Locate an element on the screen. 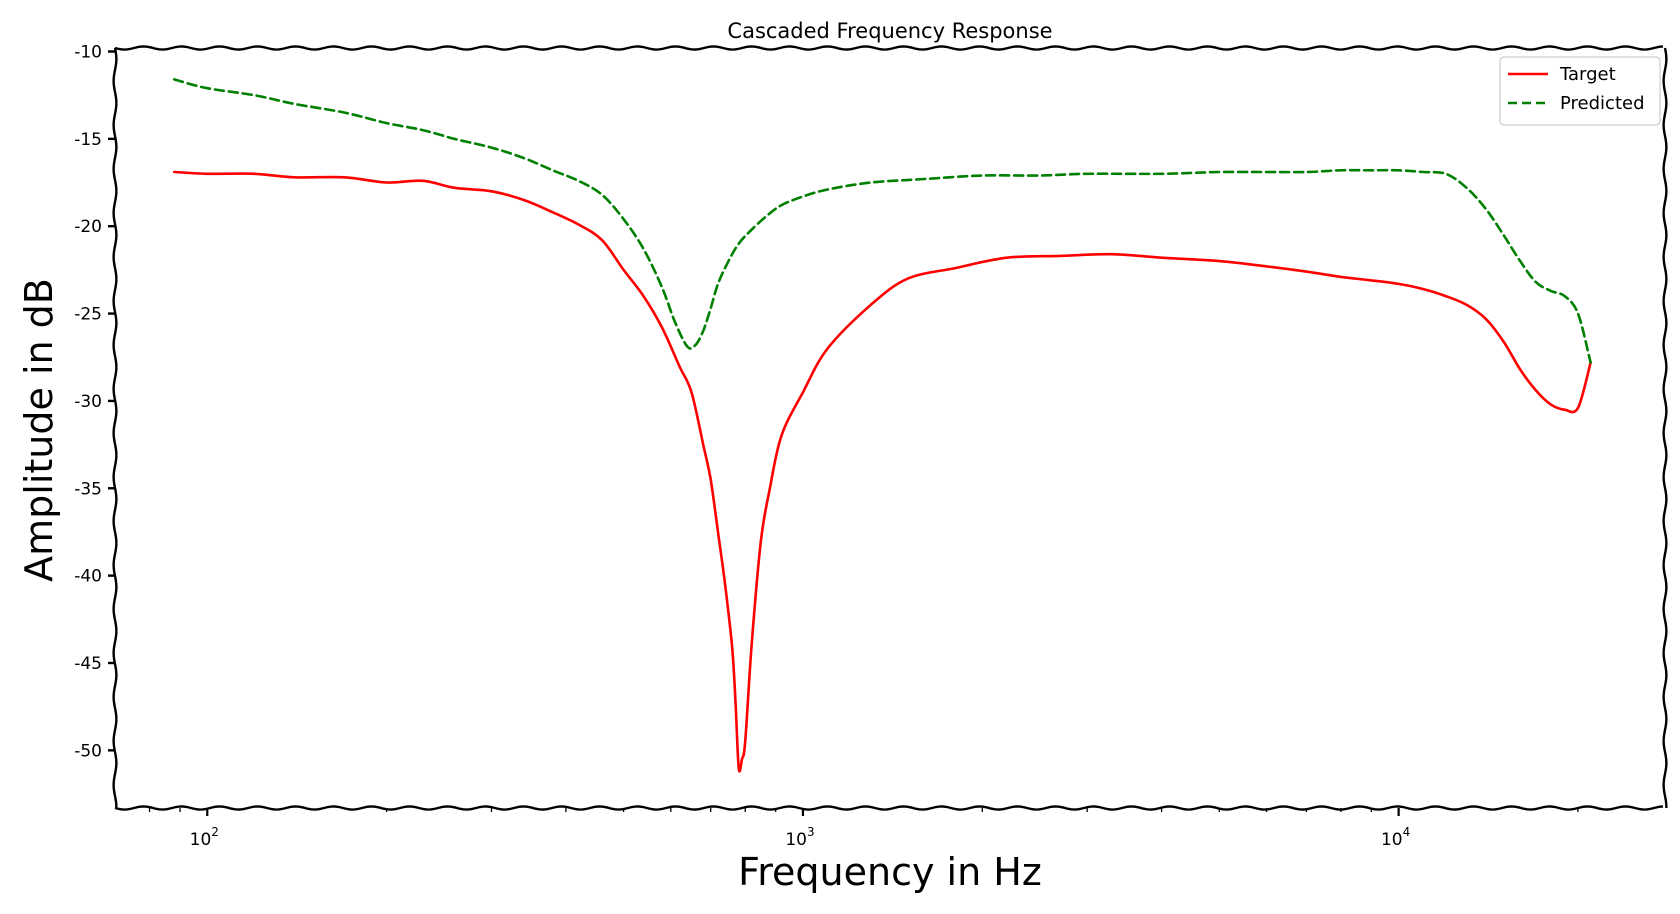 Image resolution: width=1680 pixels, height=914 pixels. x-axis-ticks: 10² 10³ 10⁴ is located at coordinates (863, 829).